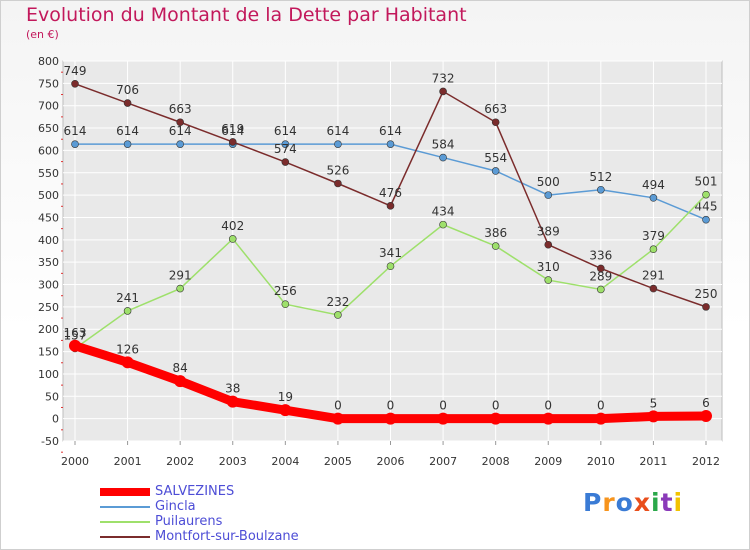 The height and width of the screenshot is (550, 750). I want to click on data-label: 256, so click(285, 291).